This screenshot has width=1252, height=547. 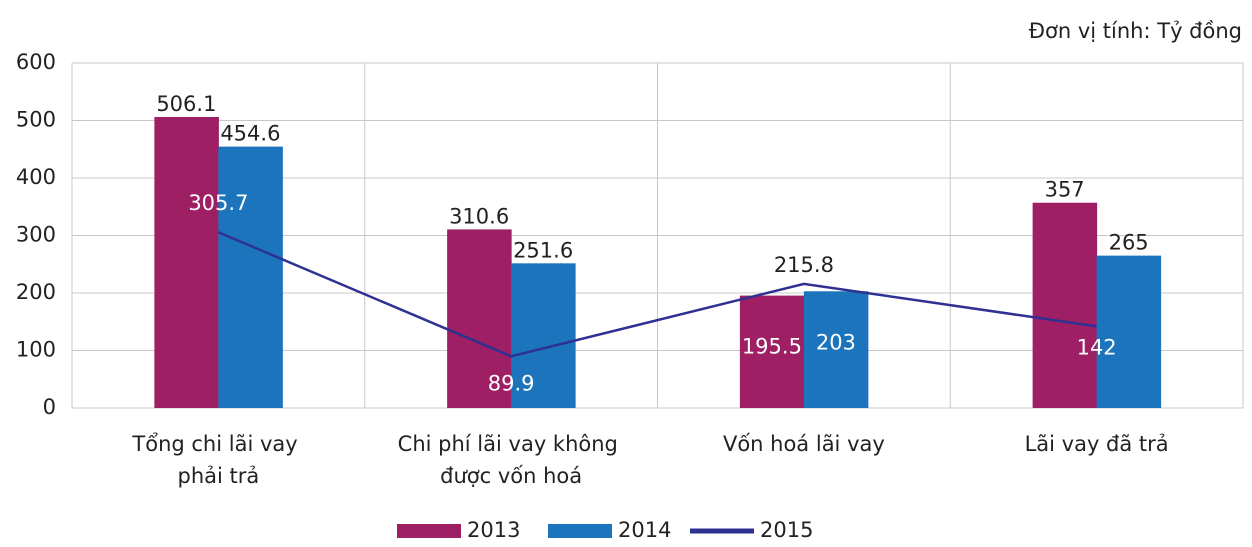 What do you see at coordinates (644, 530) in the screenshot?
I see `legend-label: 2014` at bounding box center [644, 530].